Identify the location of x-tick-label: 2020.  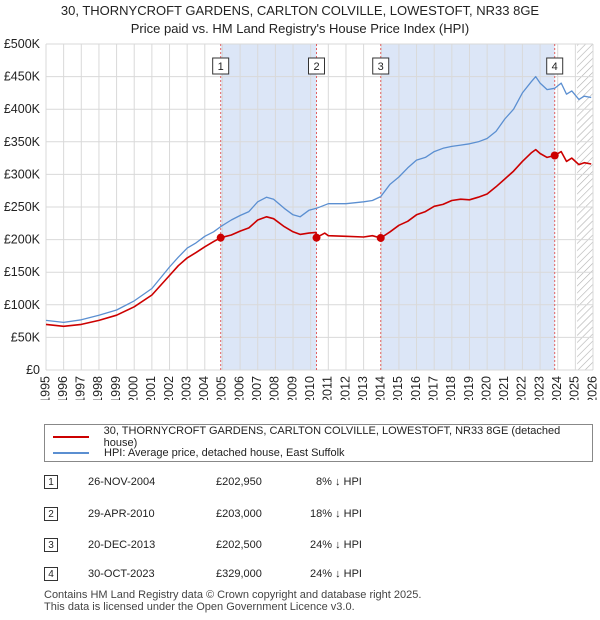
(486, 388).